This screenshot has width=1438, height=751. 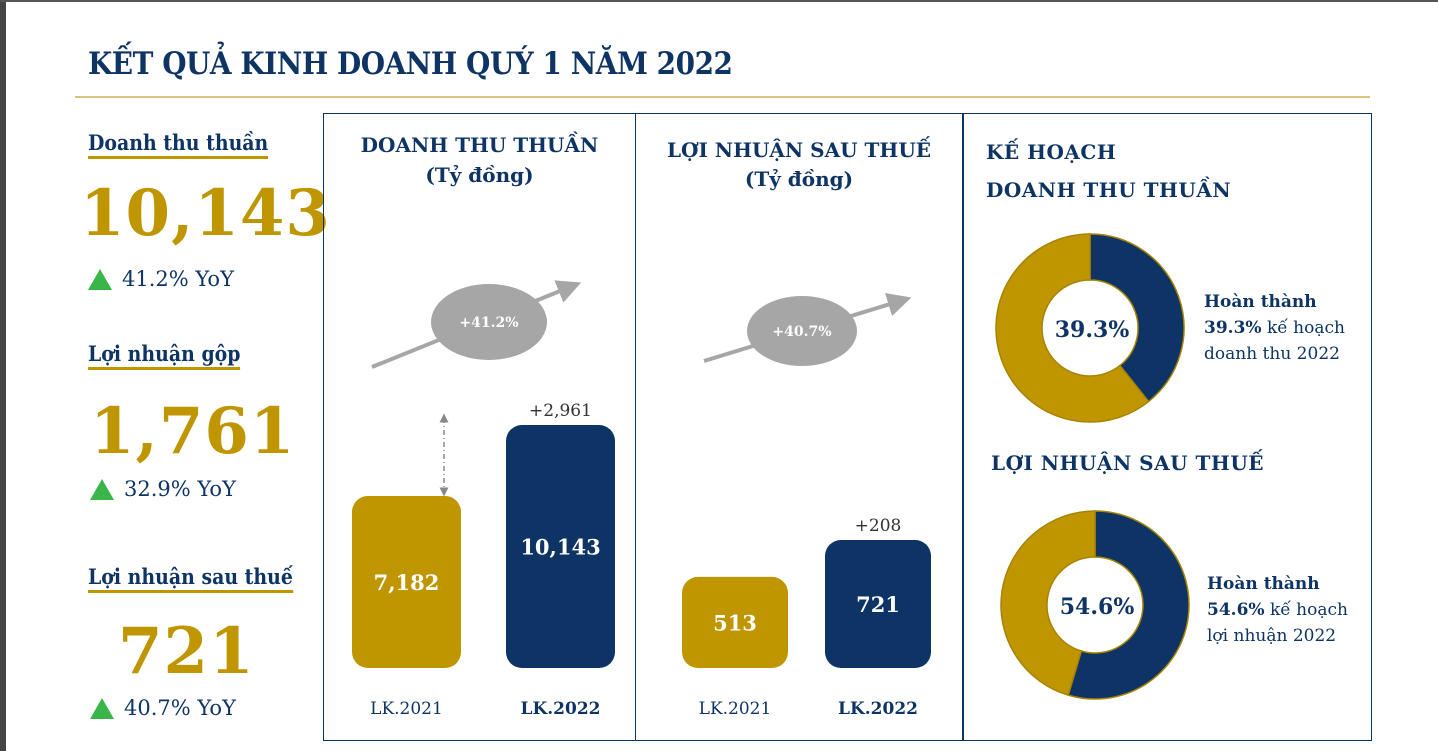 What do you see at coordinates (1128, 463) in the screenshot?
I see `plan-profit-title: LỢI NHUẬN SAU THUẾ` at bounding box center [1128, 463].